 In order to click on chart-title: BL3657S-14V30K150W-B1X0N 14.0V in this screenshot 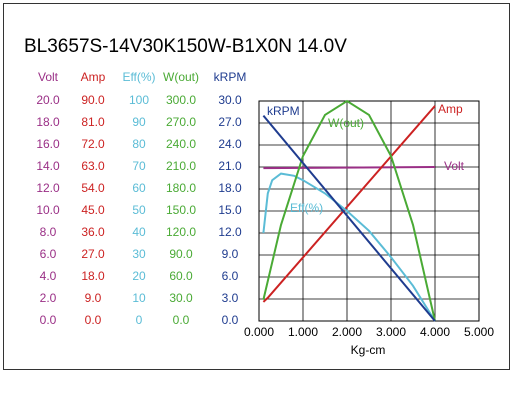, I will do `click(185, 46)`.